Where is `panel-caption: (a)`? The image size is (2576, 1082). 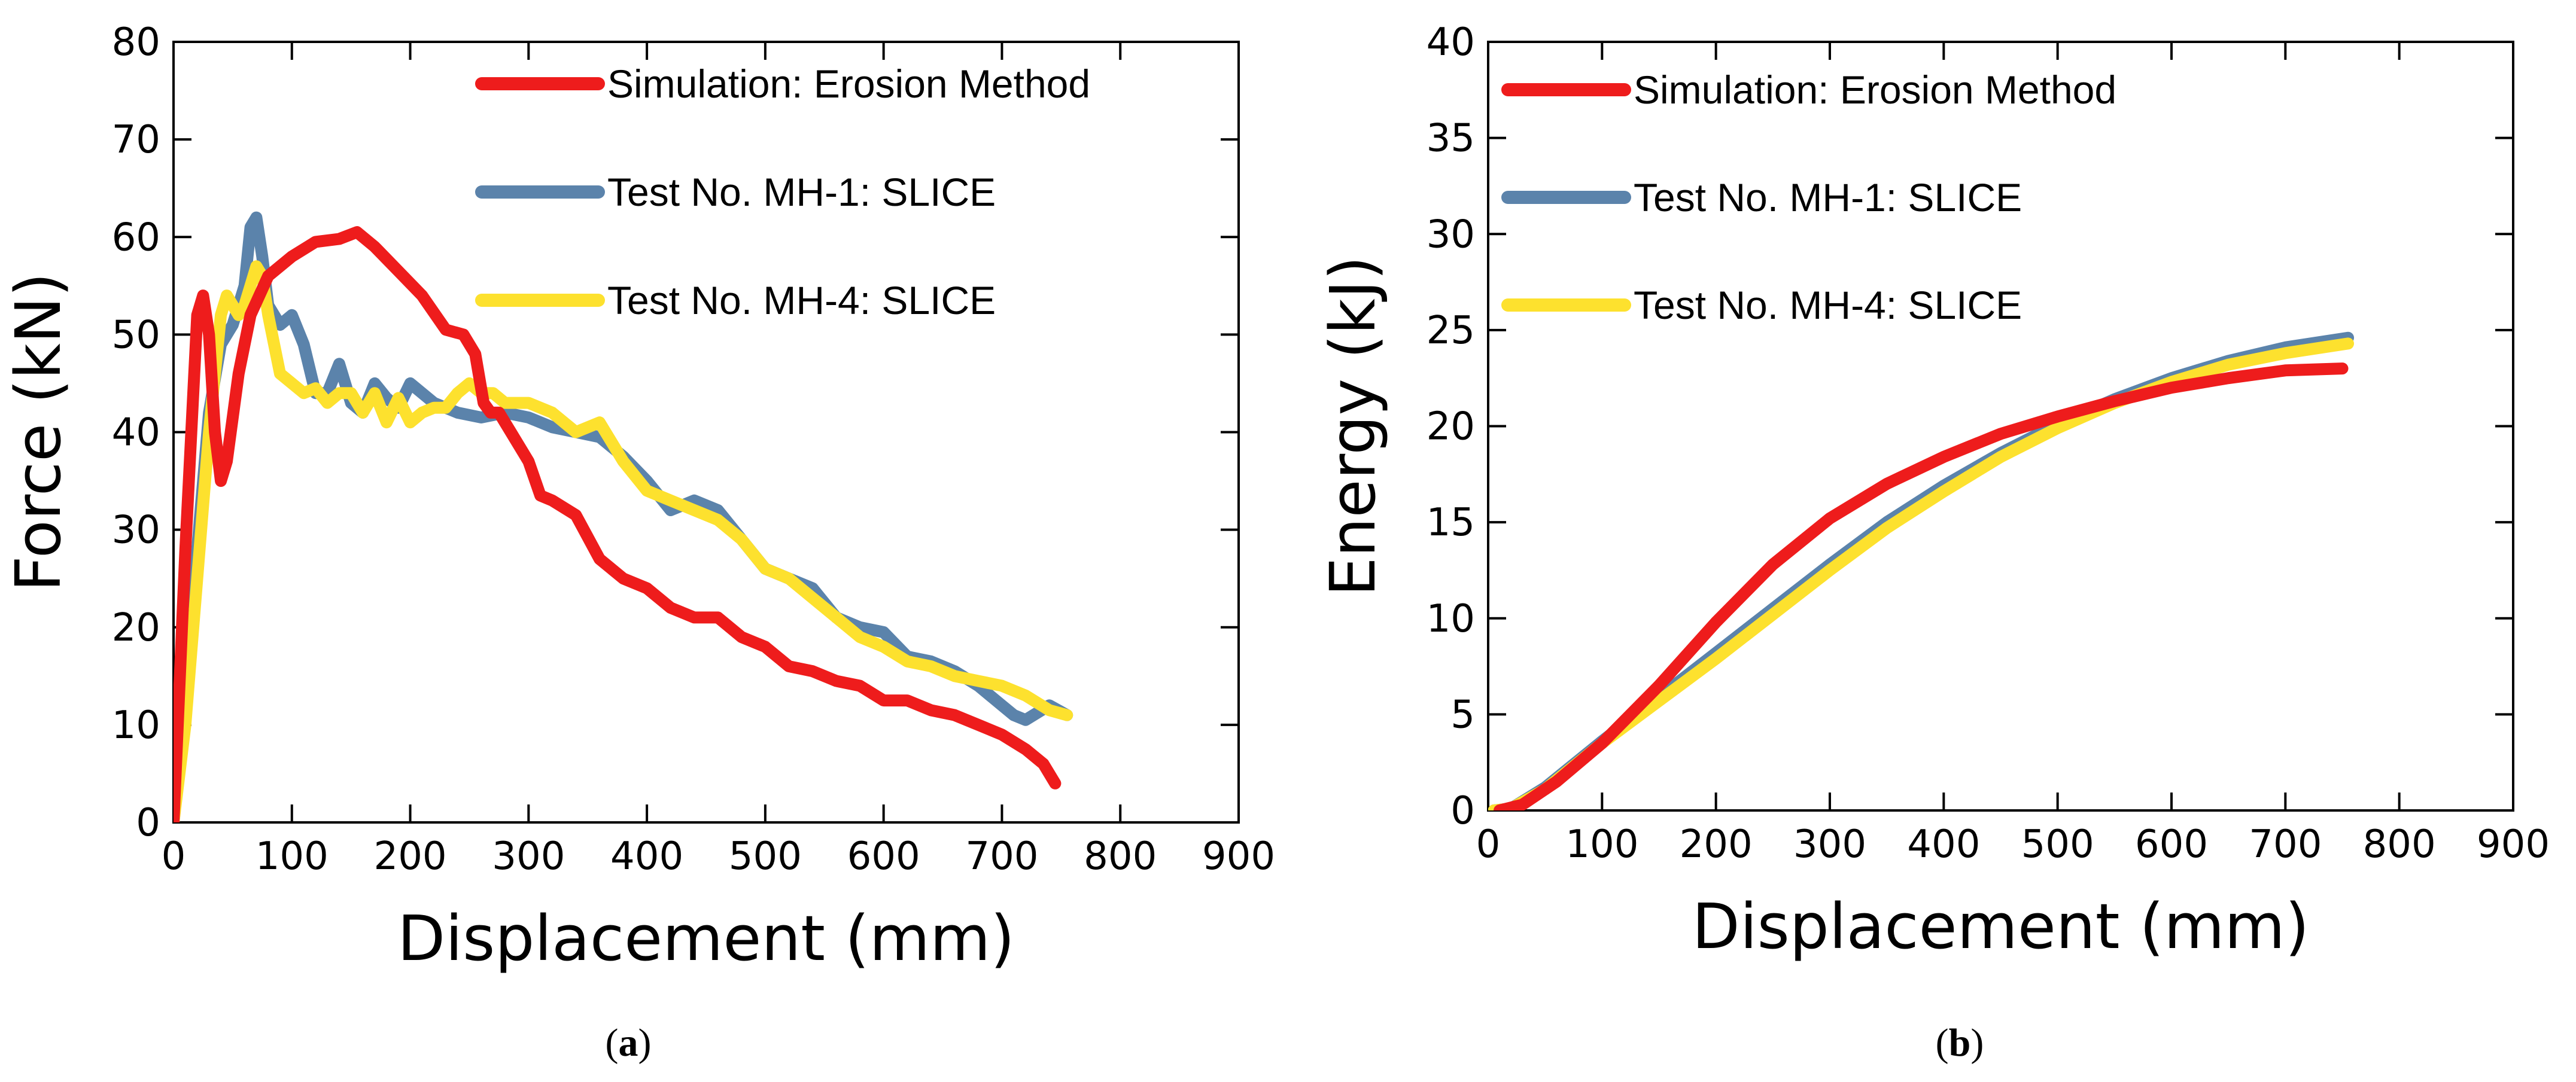
panel-caption: (a) is located at coordinates (629, 1043).